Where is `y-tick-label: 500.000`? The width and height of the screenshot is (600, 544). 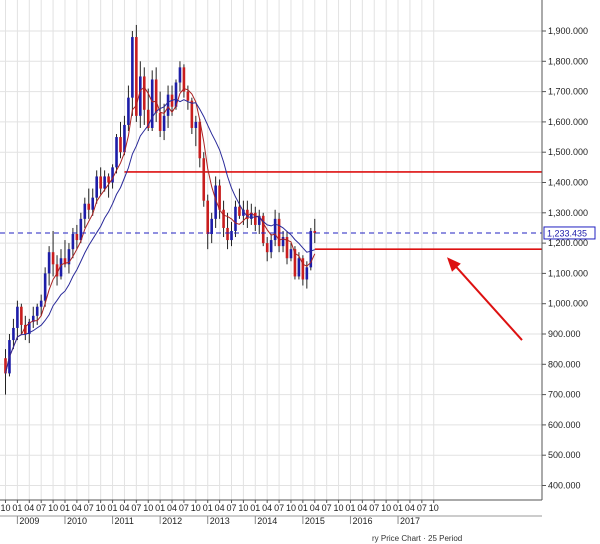 y-tick-label: 500.000 is located at coordinates (564, 455).